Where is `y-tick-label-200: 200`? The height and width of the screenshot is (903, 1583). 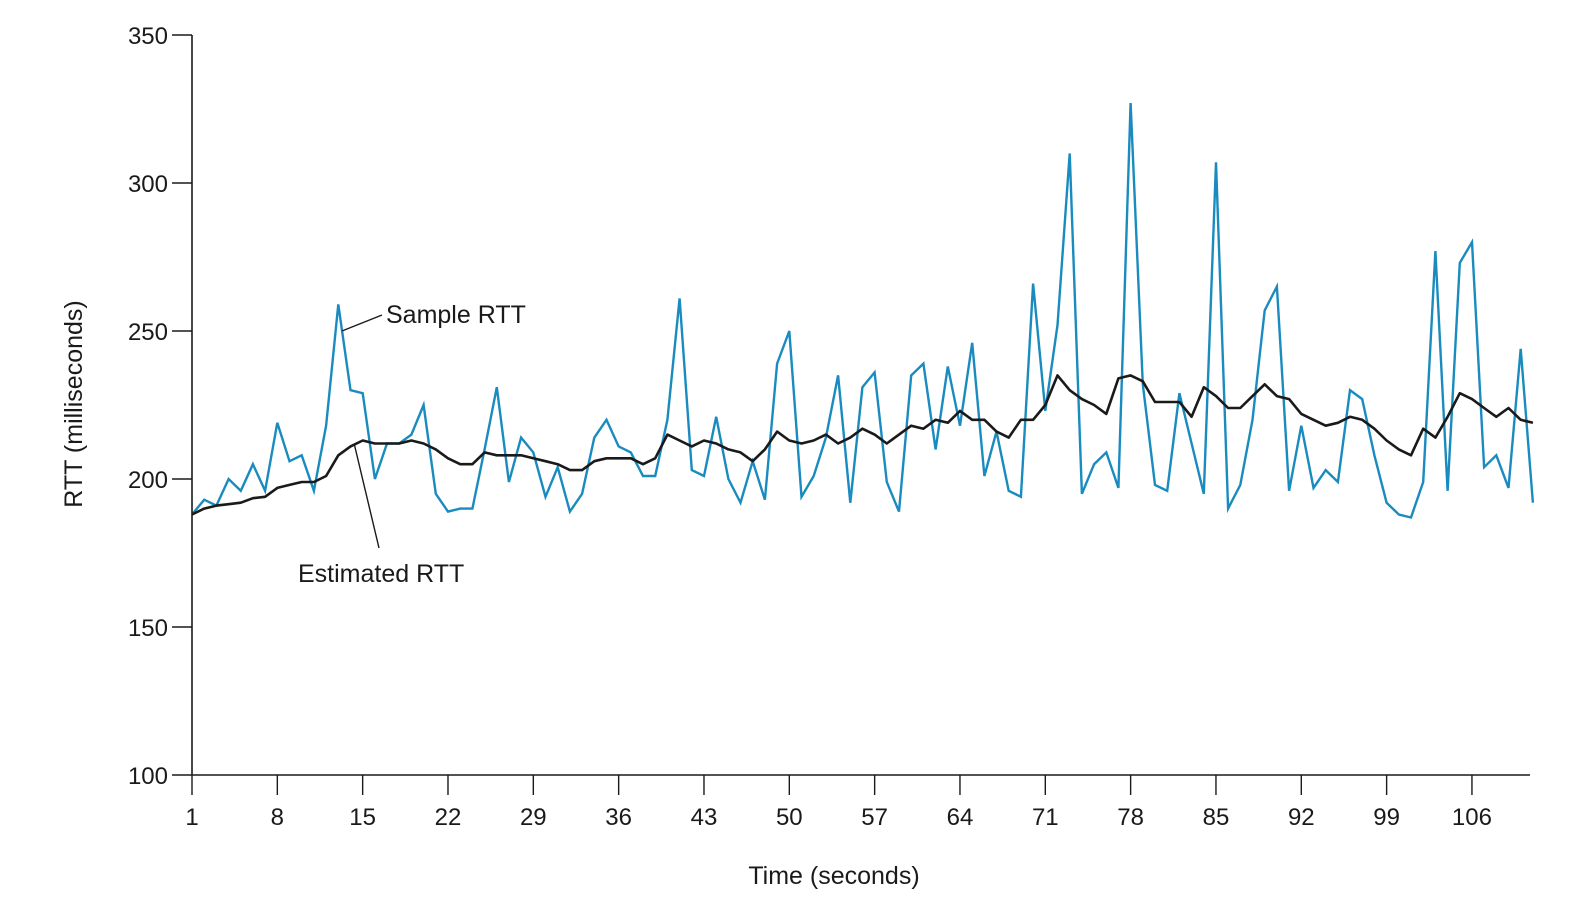
y-tick-label-200: 200 is located at coordinates (148, 480).